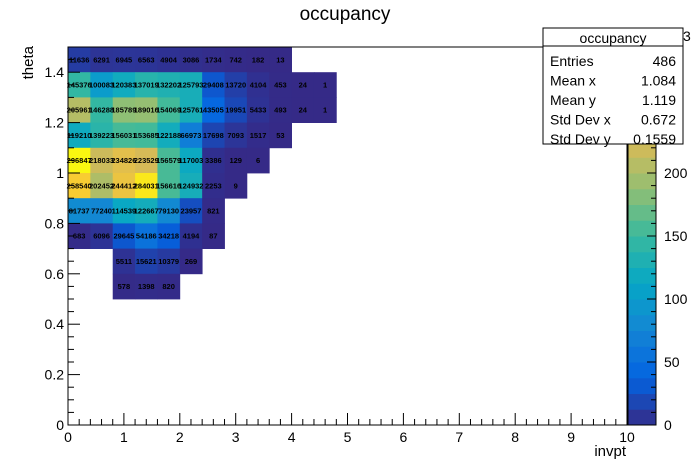 Image resolution: width=696 pixels, height=472 pixels. Describe the element at coordinates (213, 236) in the screenshot. I see `heatmap-cell-label: 87` at that location.